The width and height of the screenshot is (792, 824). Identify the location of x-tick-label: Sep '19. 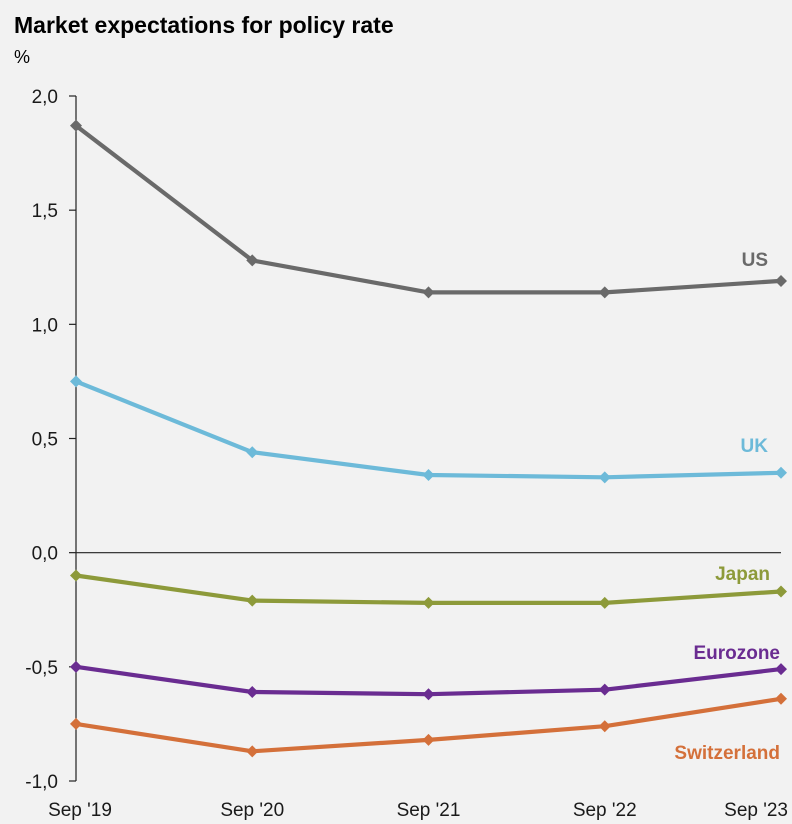
(80, 810).